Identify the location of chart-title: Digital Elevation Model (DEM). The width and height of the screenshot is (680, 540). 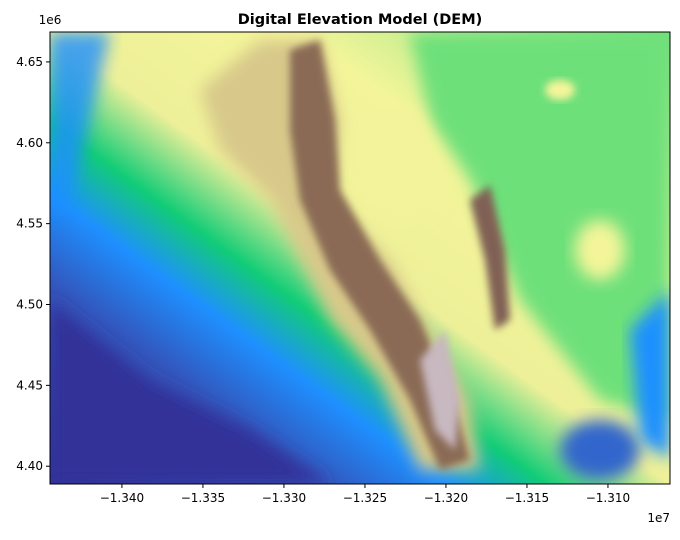
(360, 20).